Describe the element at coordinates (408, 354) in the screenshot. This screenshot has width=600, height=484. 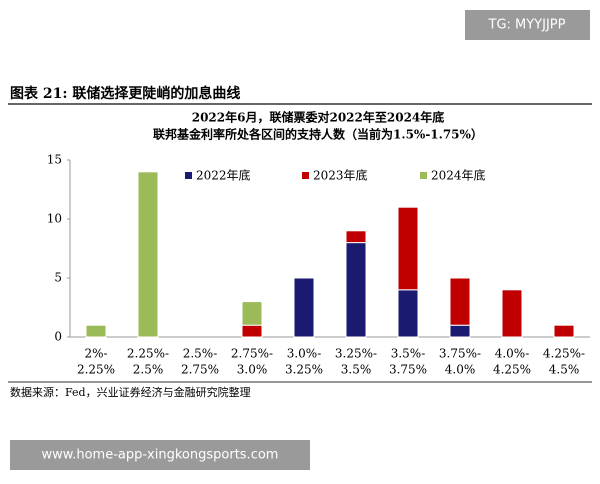
I see `x-tick-label: 3.5%-` at that location.